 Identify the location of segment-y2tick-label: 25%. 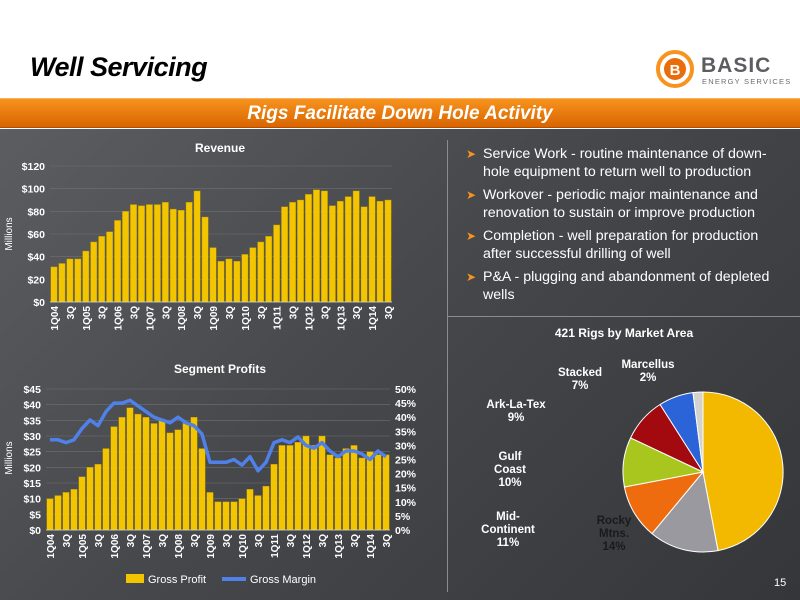
(406, 461).